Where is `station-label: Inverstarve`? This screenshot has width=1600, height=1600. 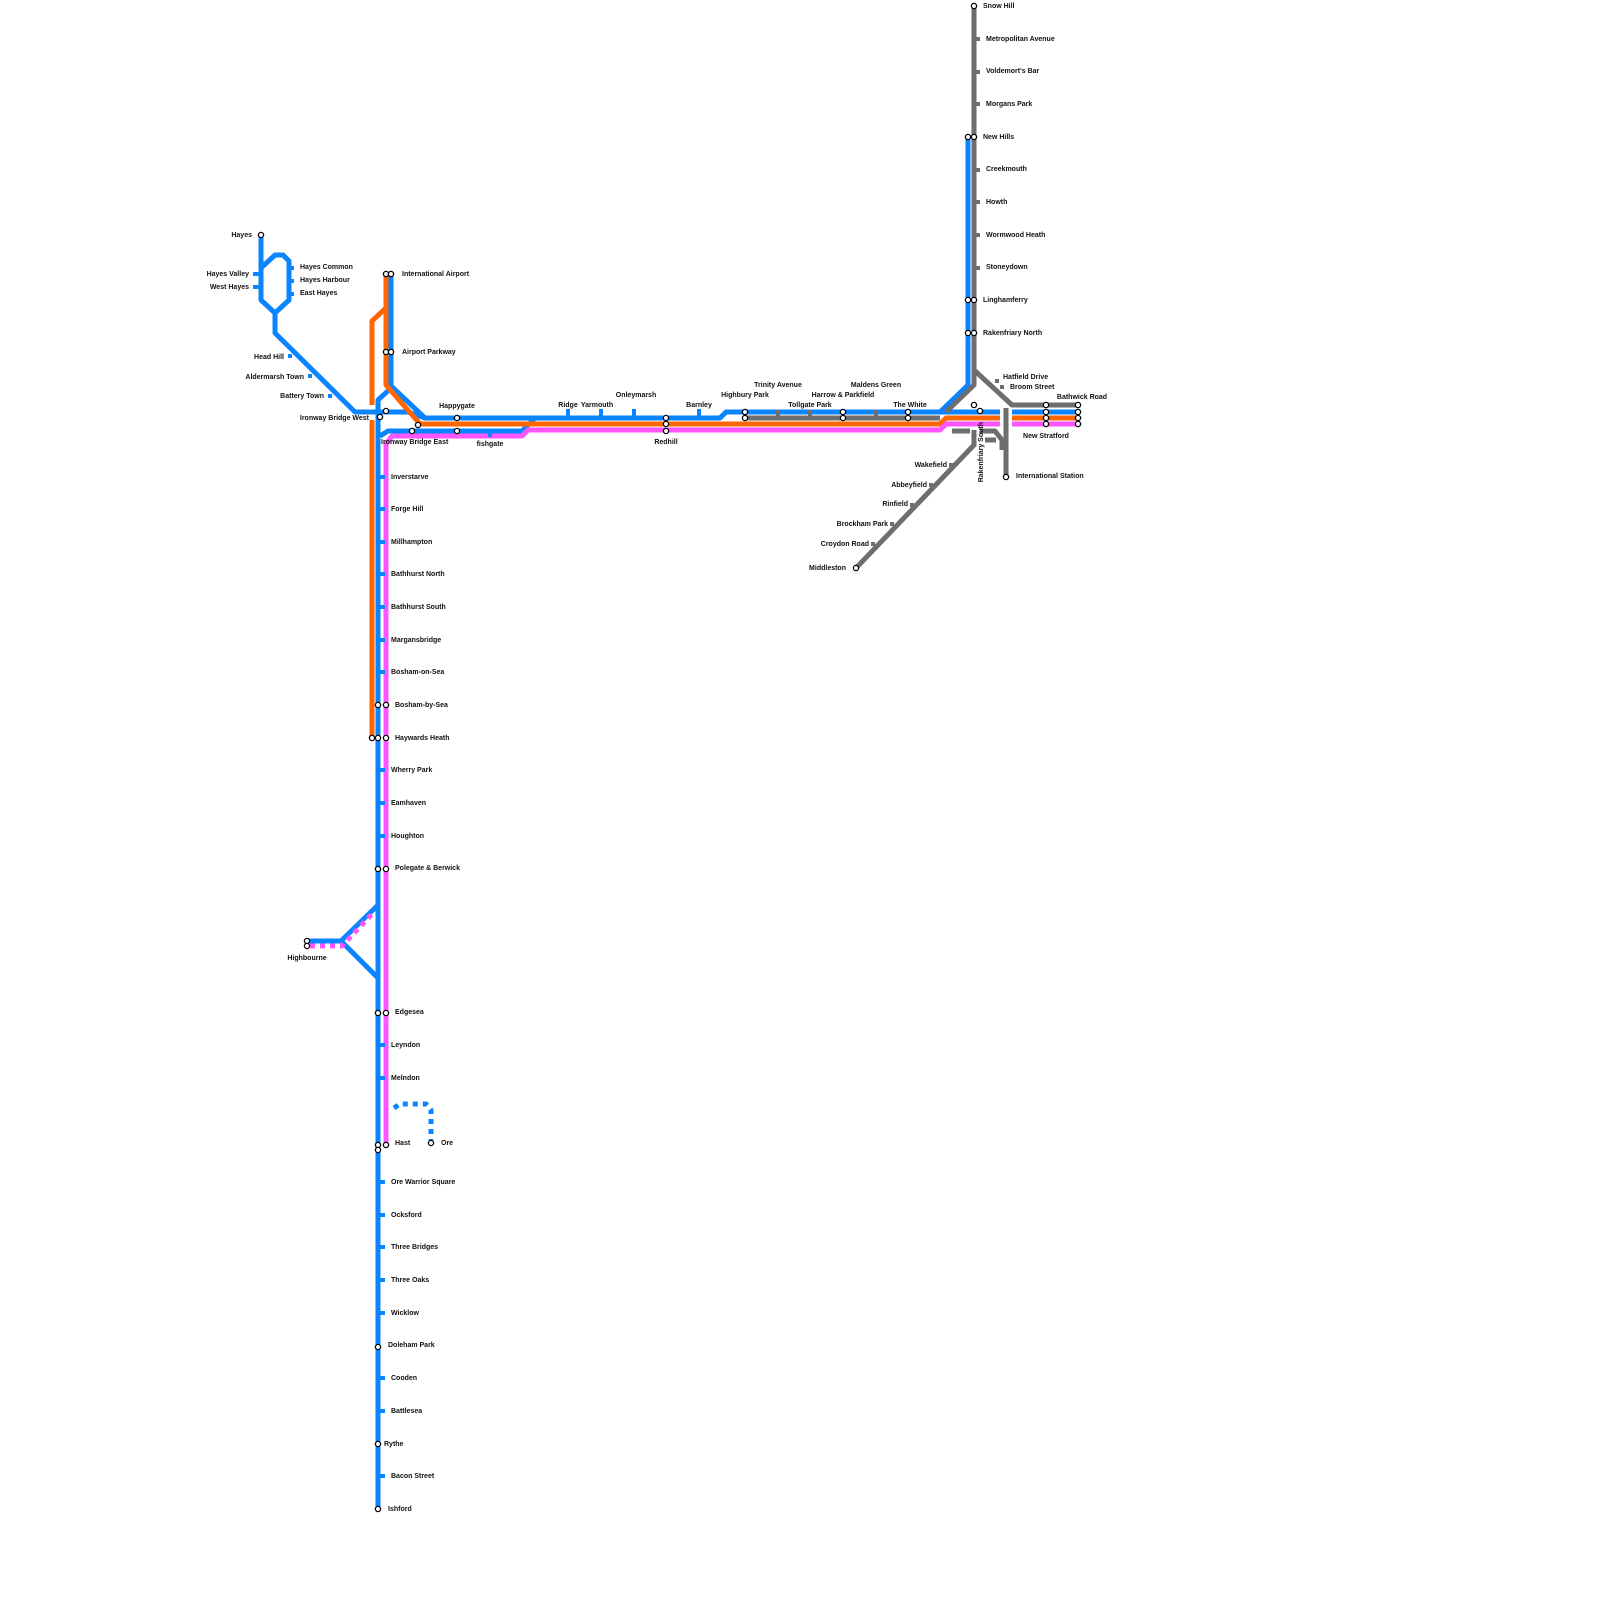 station-label: Inverstarve is located at coordinates (409, 477).